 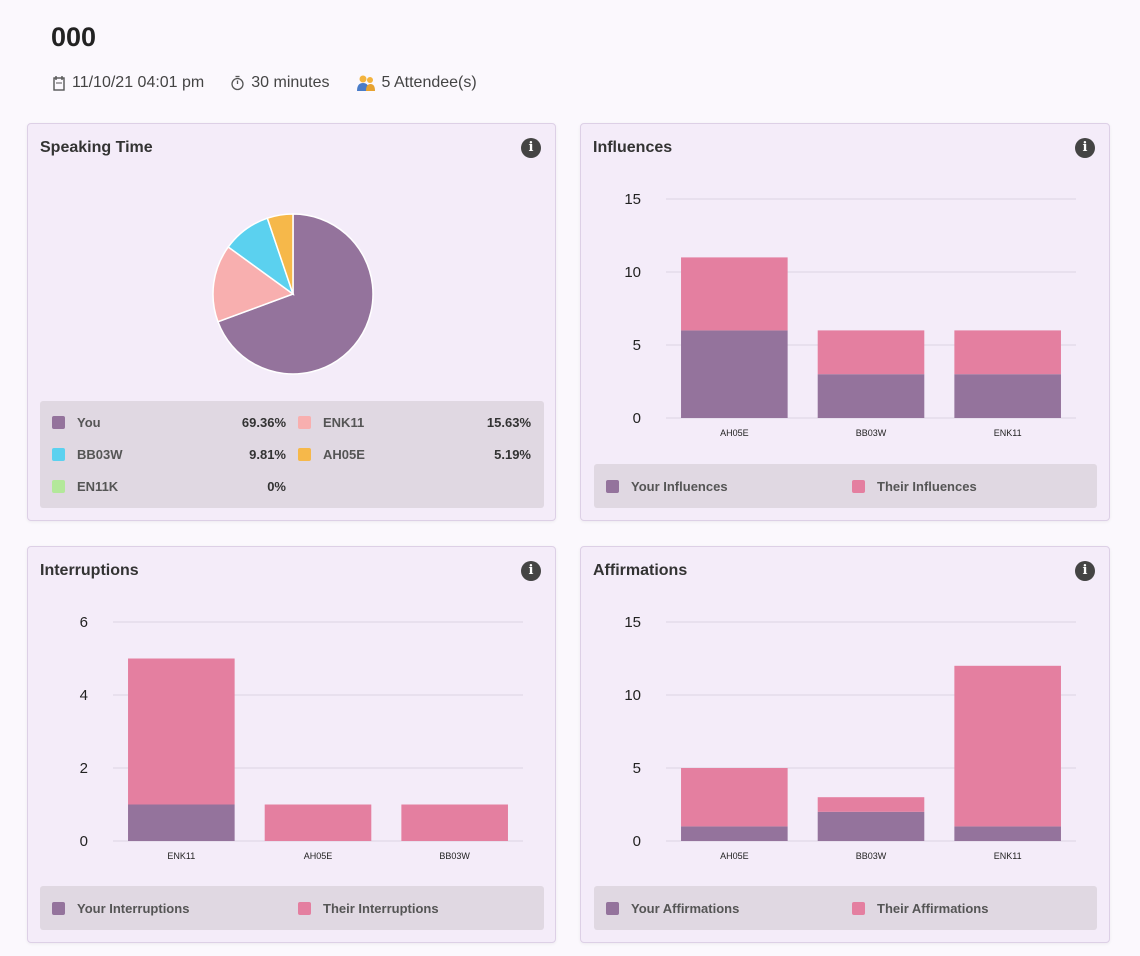 I want to click on influences-legend: Your Influences Their Influences, so click(x=845, y=486).